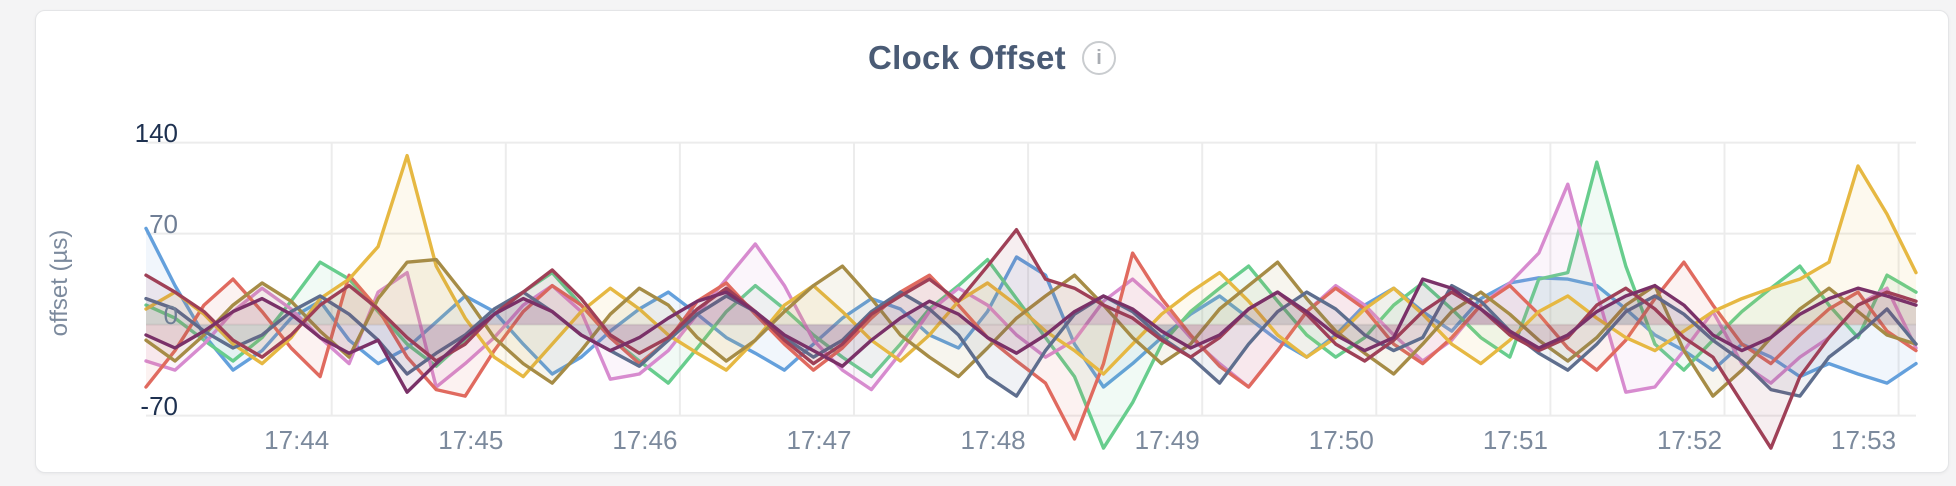 The width and height of the screenshot is (1956, 486). What do you see at coordinates (471, 440) in the screenshot?
I see `x-tick-17-45: 17:45` at bounding box center [471, 440].